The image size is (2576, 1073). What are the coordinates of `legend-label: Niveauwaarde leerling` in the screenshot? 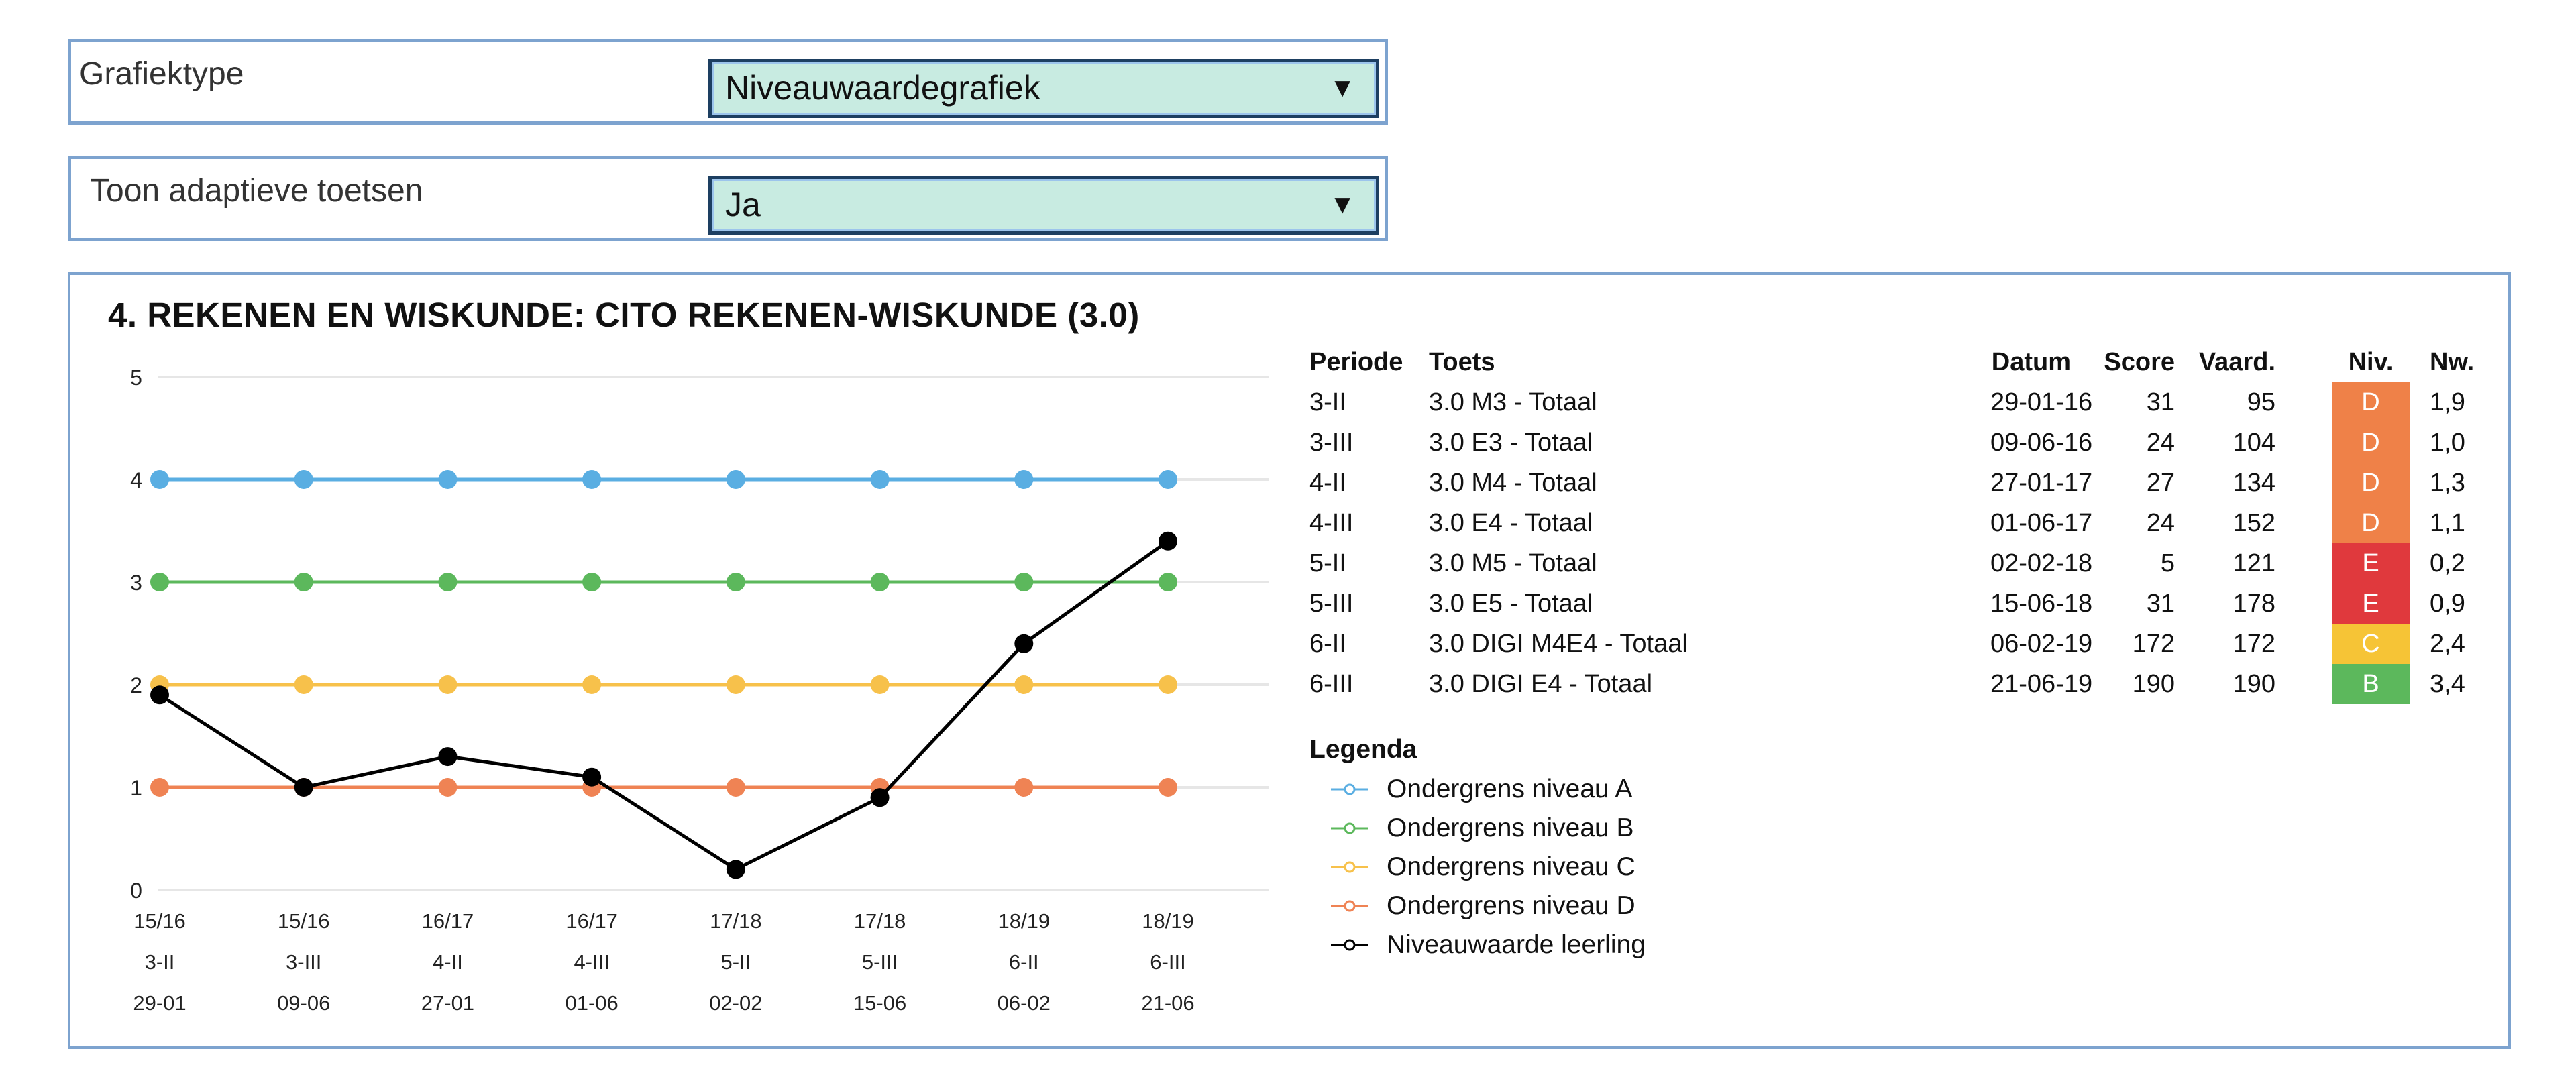 It's located at (1516, 944).